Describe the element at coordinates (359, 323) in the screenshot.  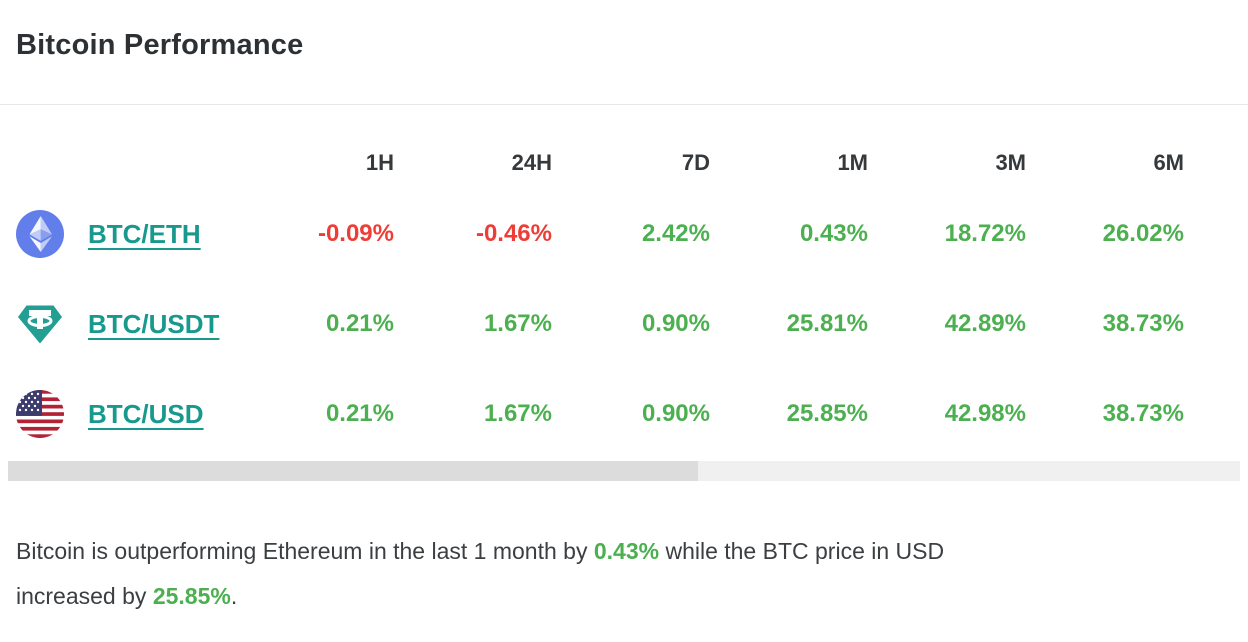
I see `value-btc-usdt-1h: 0.21%` at that location.